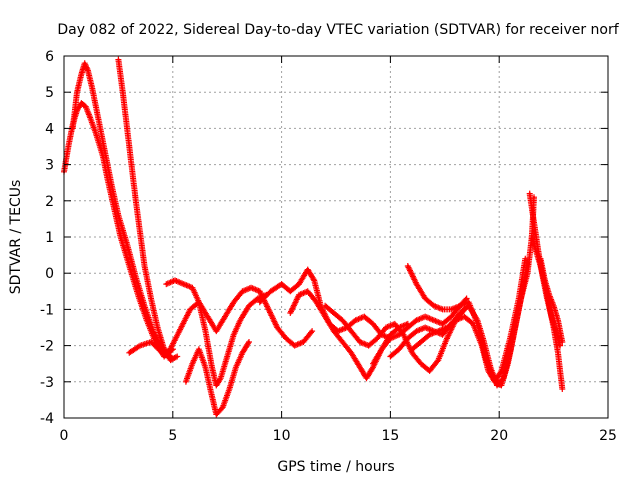 The image size is (640, 484). What do you see at coordinates (172, 436) in the screenshot?
I see `x-tick-label: 5` at bounding box center [172, 436].